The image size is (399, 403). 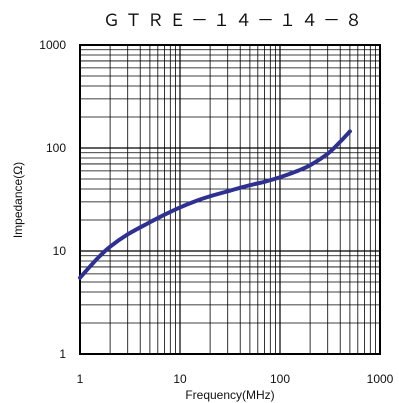 What do you see at coordinates (80, 379) in the screenshot?
I see `x-tick-label: 1` at bounding box center [80, 379].